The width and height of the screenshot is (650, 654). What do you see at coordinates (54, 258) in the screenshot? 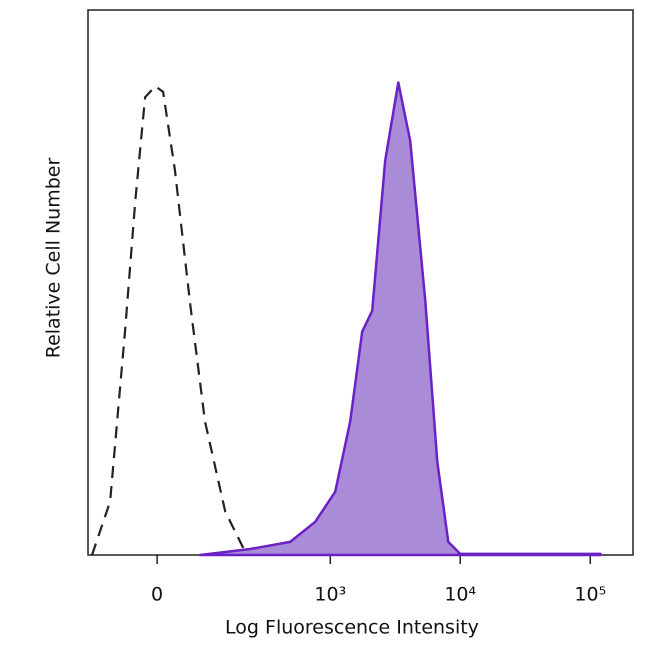
I see `y-axis-label: Relative Cell Number` at bounding box center [54, 258].